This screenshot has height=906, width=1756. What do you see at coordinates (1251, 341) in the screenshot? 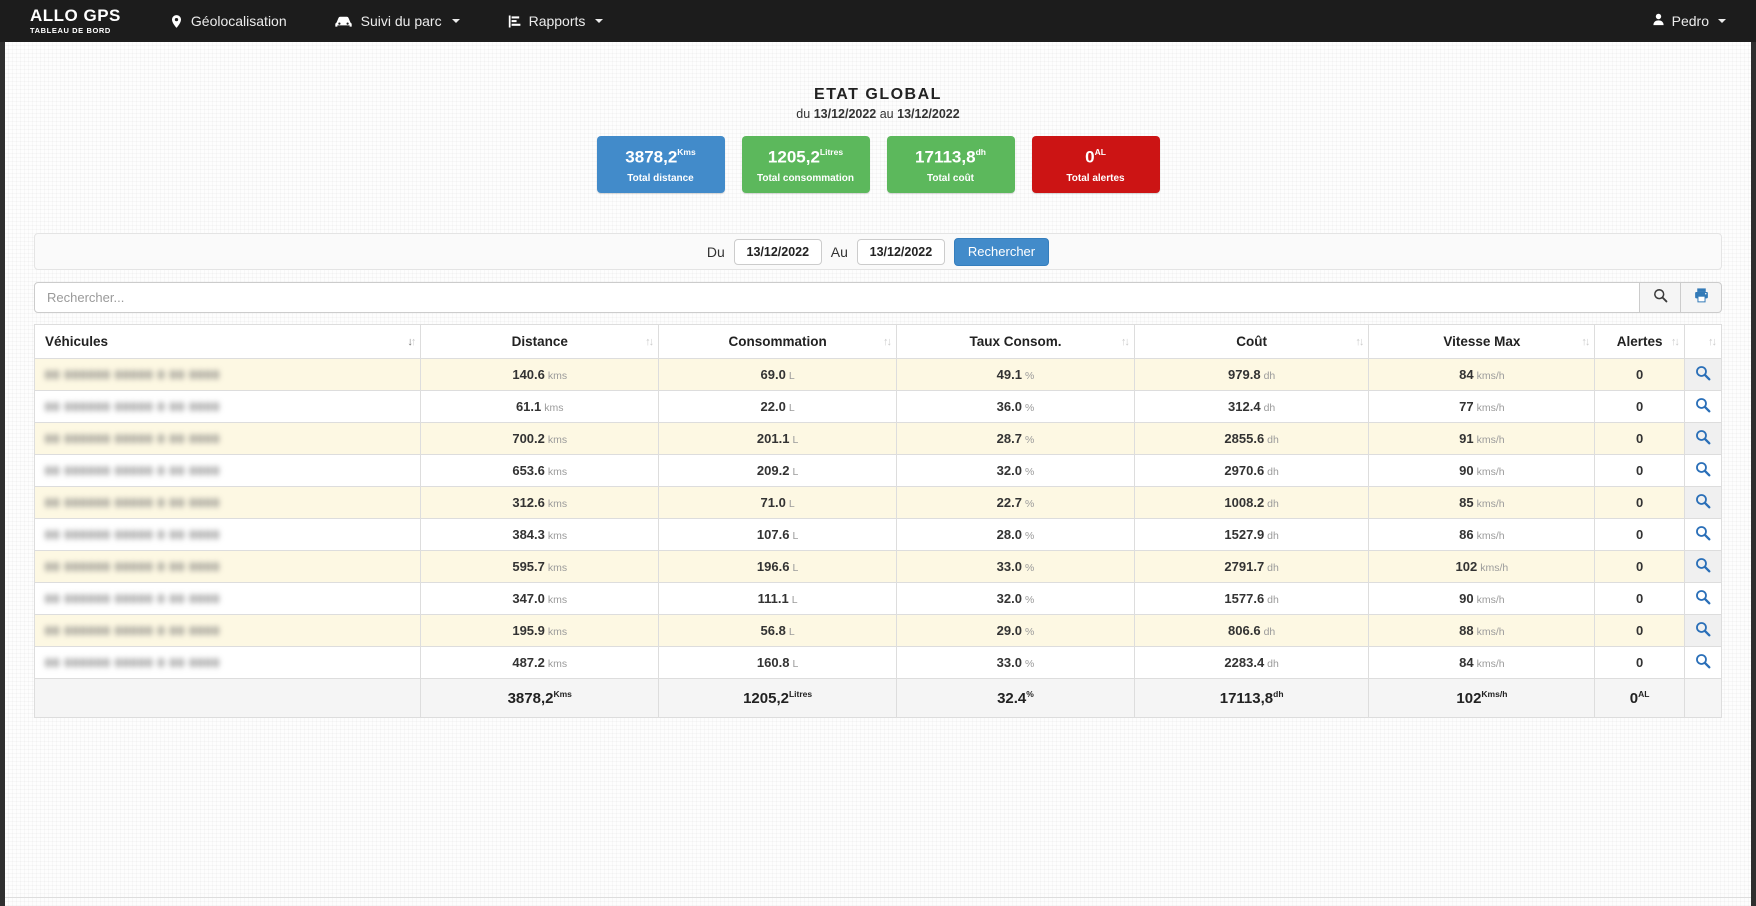
I see `column-header-cout: Coût ↑↓` at bounding box center [1251, 341].